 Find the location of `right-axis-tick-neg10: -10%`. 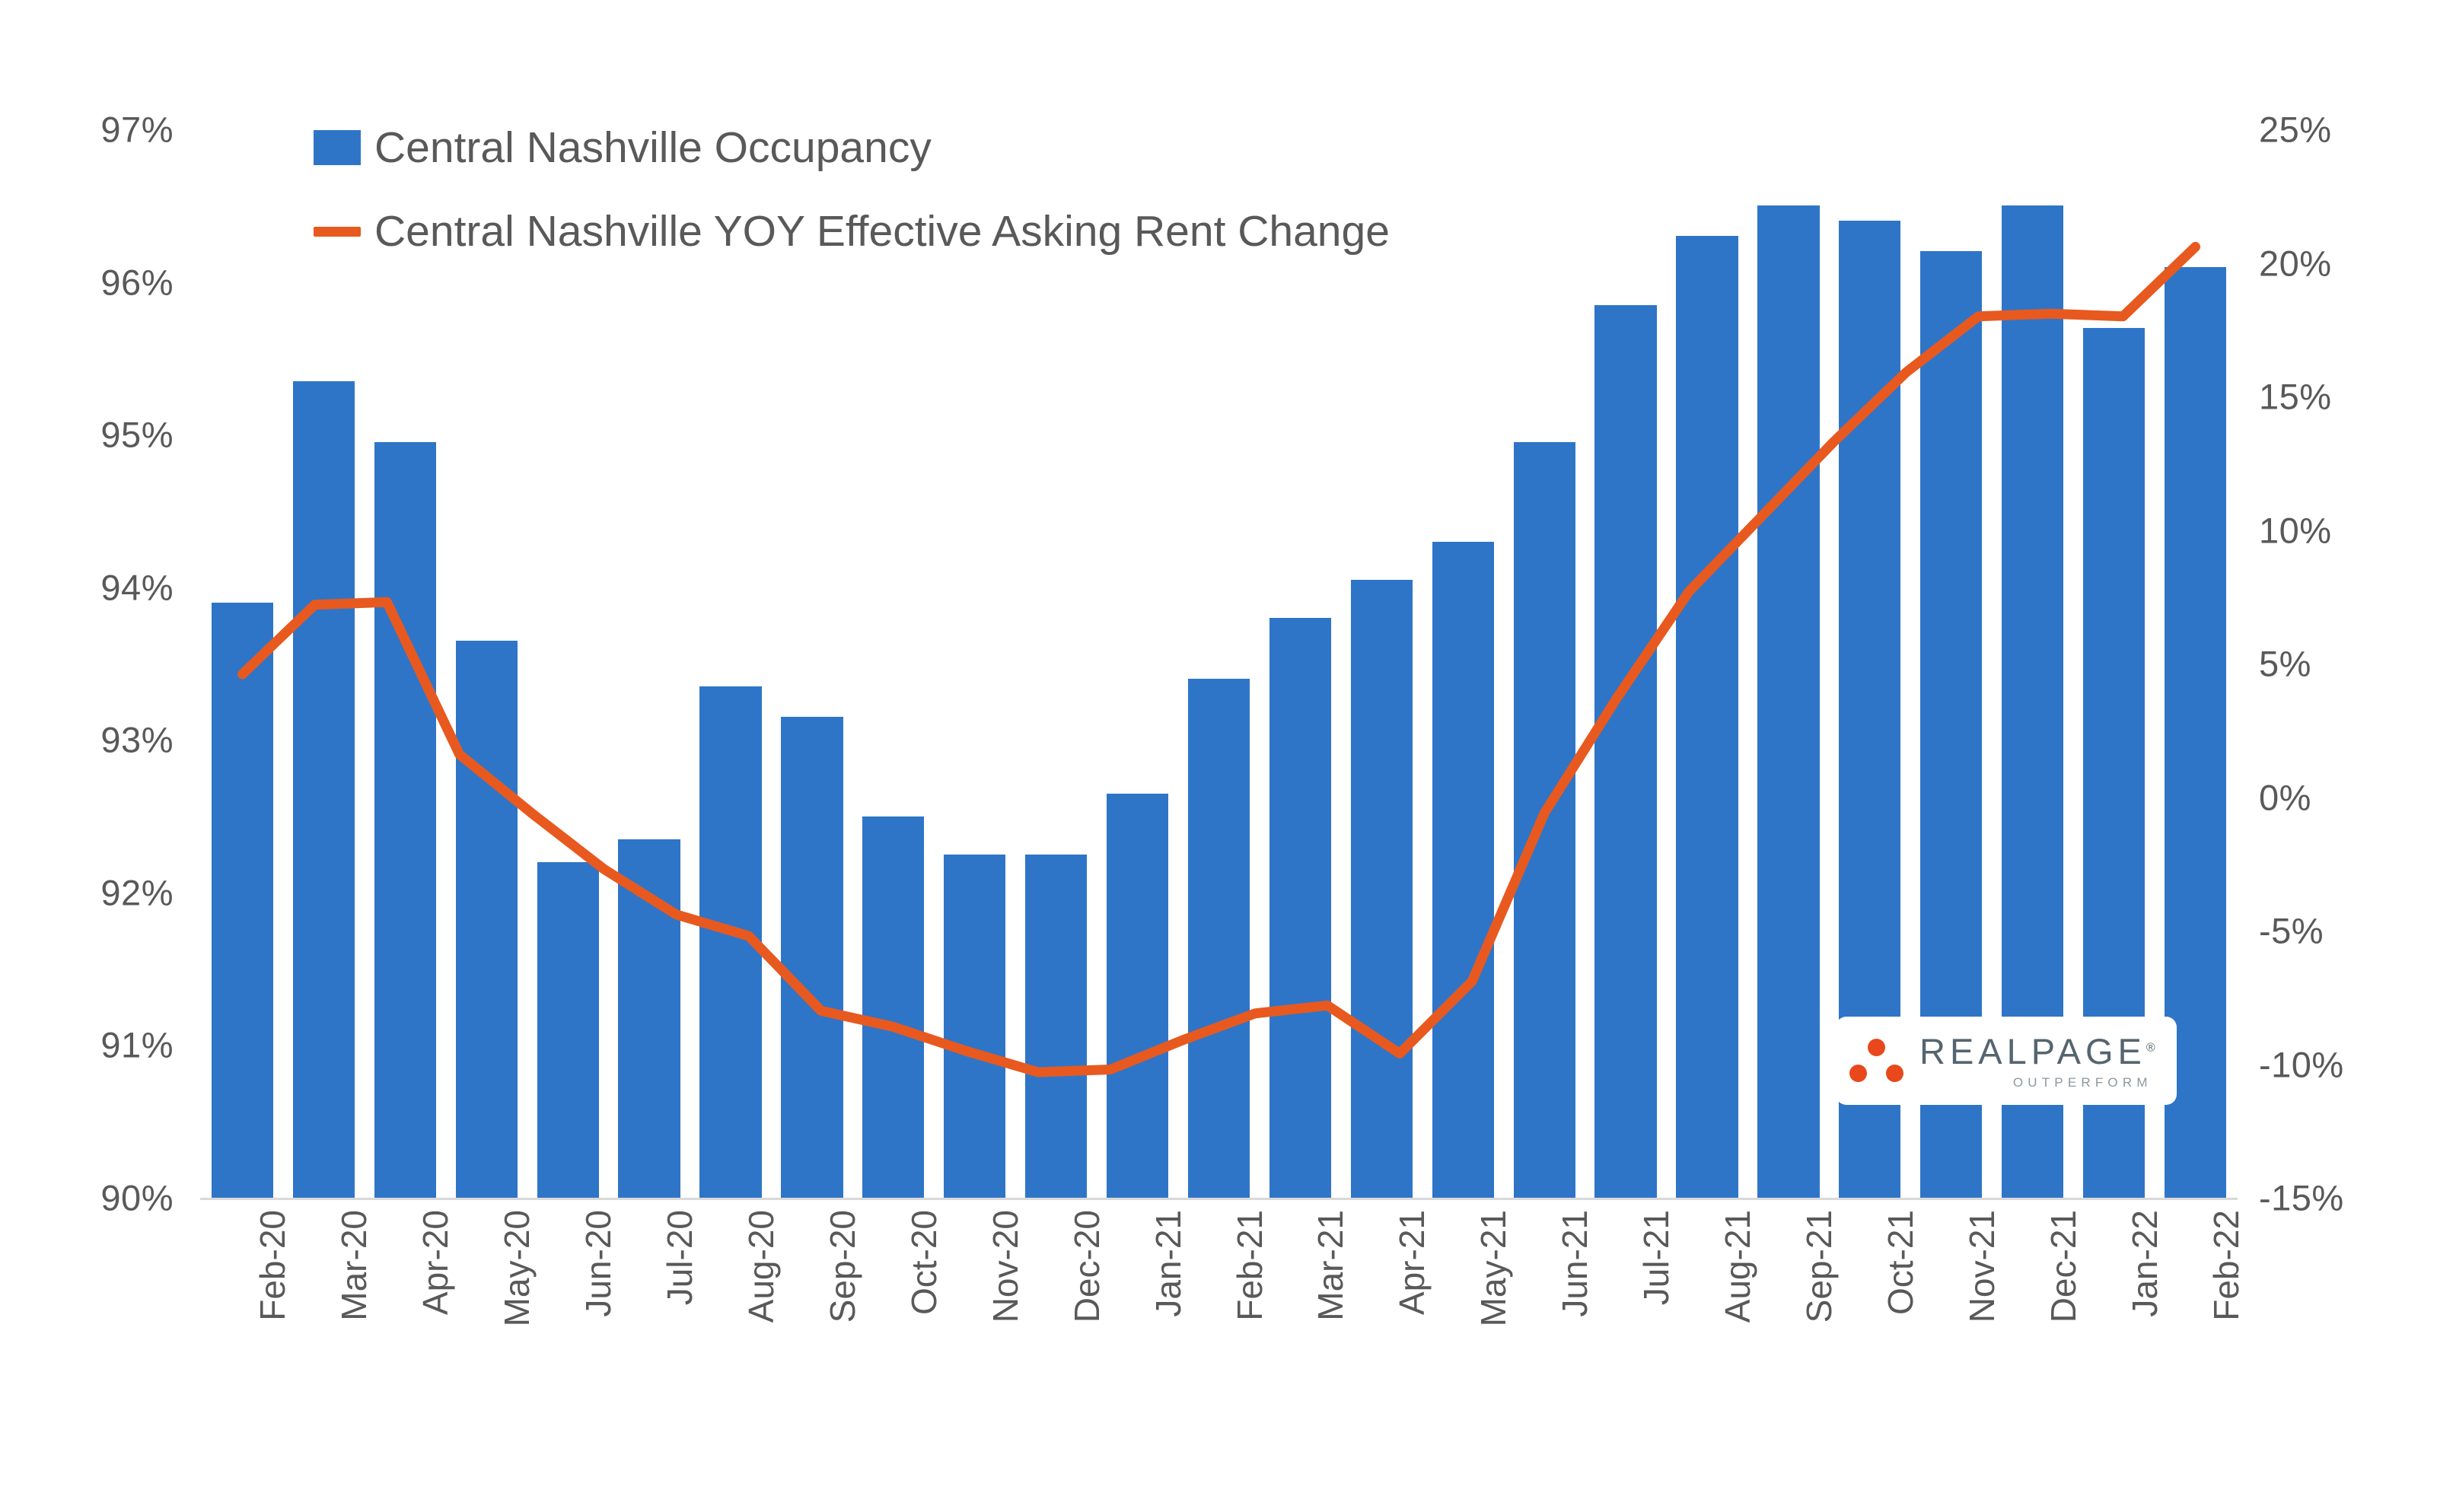

right-axis-tick-neg10: -10% is located at coordinates (2301, 1064).